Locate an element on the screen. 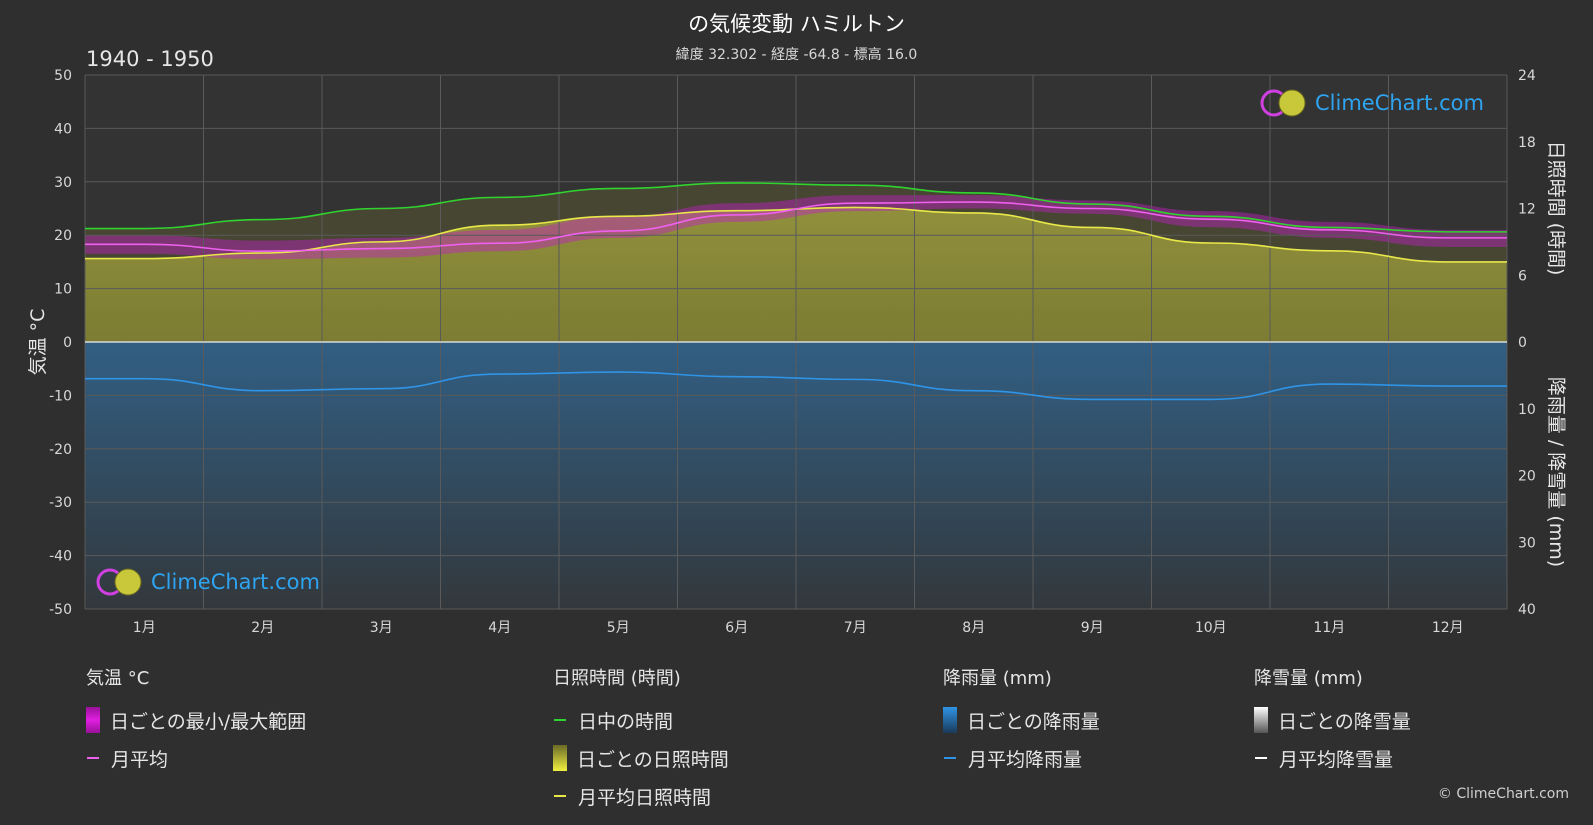 This screenshot has width=1593, height=825. left-tick-label: 50 is located at coordinates (63, 76).